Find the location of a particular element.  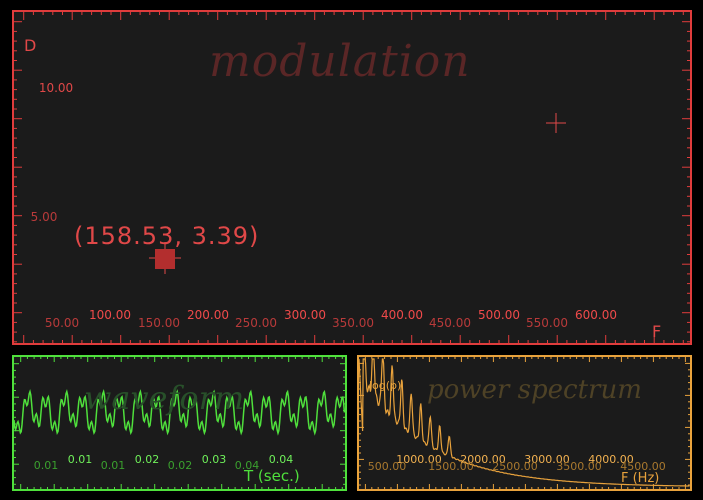

x-tick-label: 250.00 is located at coordinates (256, 323).